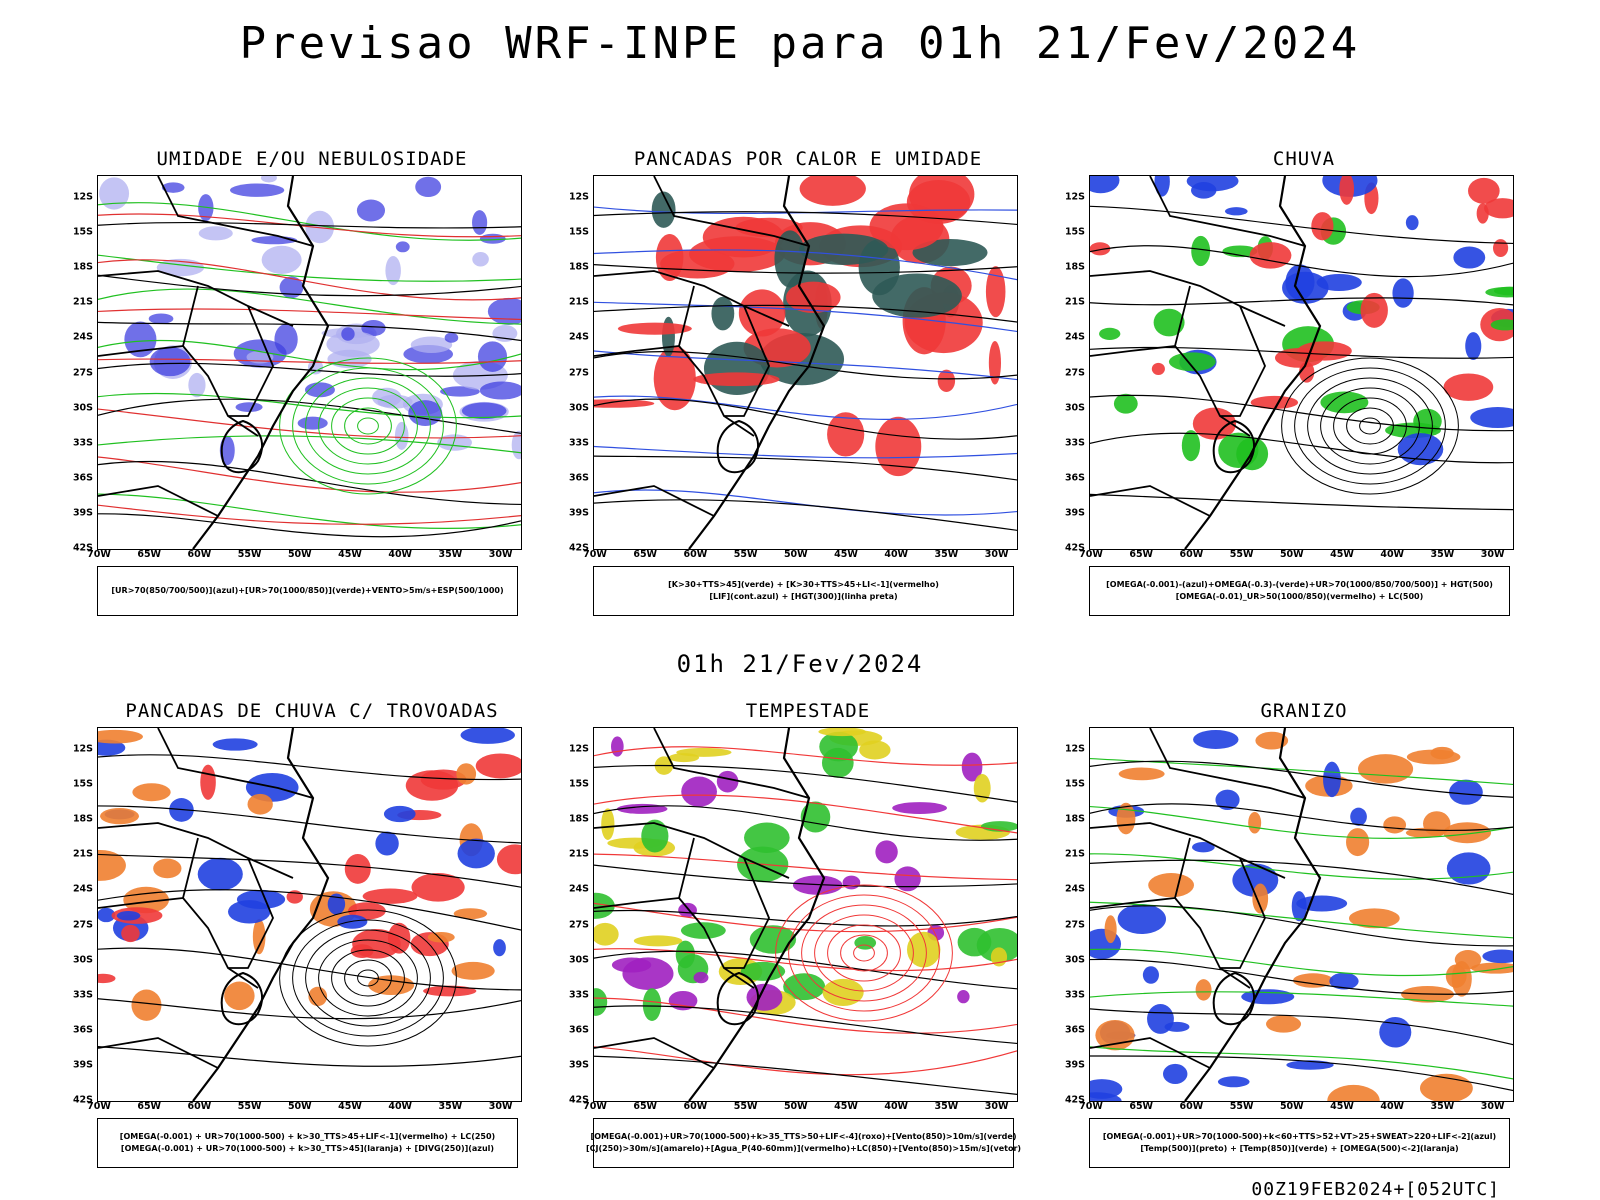 The height and width of the screenshot is (1200, 1600). I want to click on lat-tick-label: 30S, so click(578, 408).